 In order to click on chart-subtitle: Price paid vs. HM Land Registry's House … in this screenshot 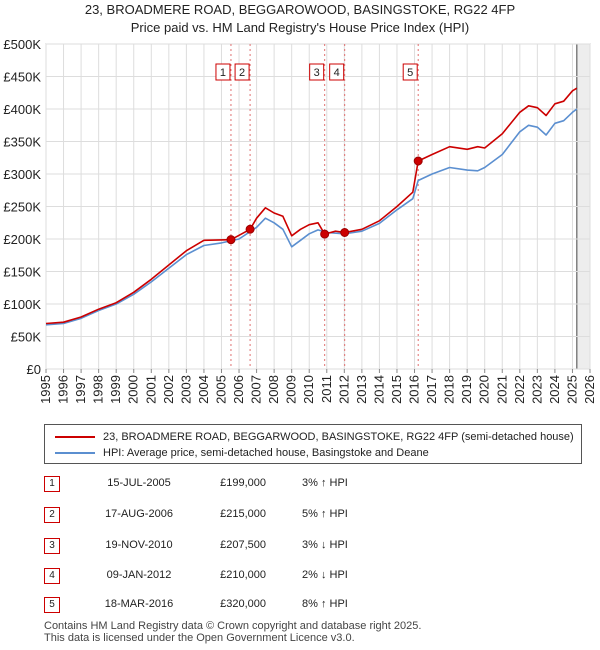, I will do `click(300, 27)`.